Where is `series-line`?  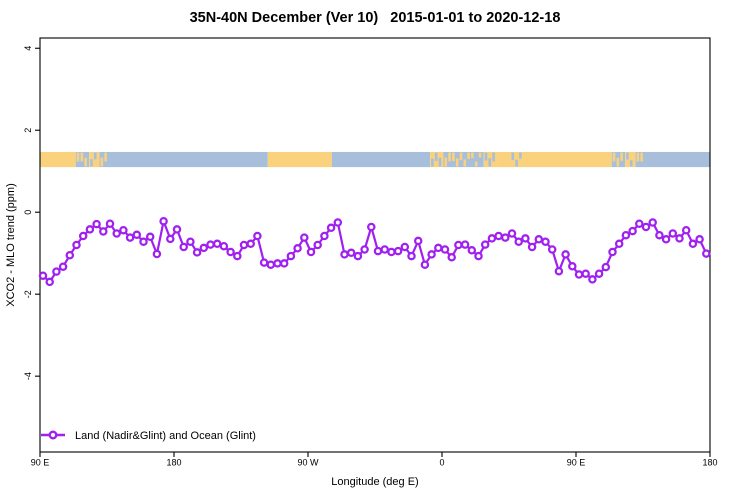 series-line is located at coordinates (374, 251).